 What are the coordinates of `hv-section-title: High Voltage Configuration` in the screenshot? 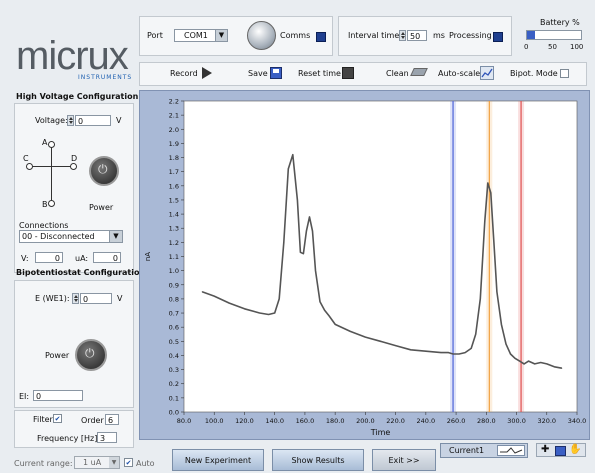 It's located at (77, 96).